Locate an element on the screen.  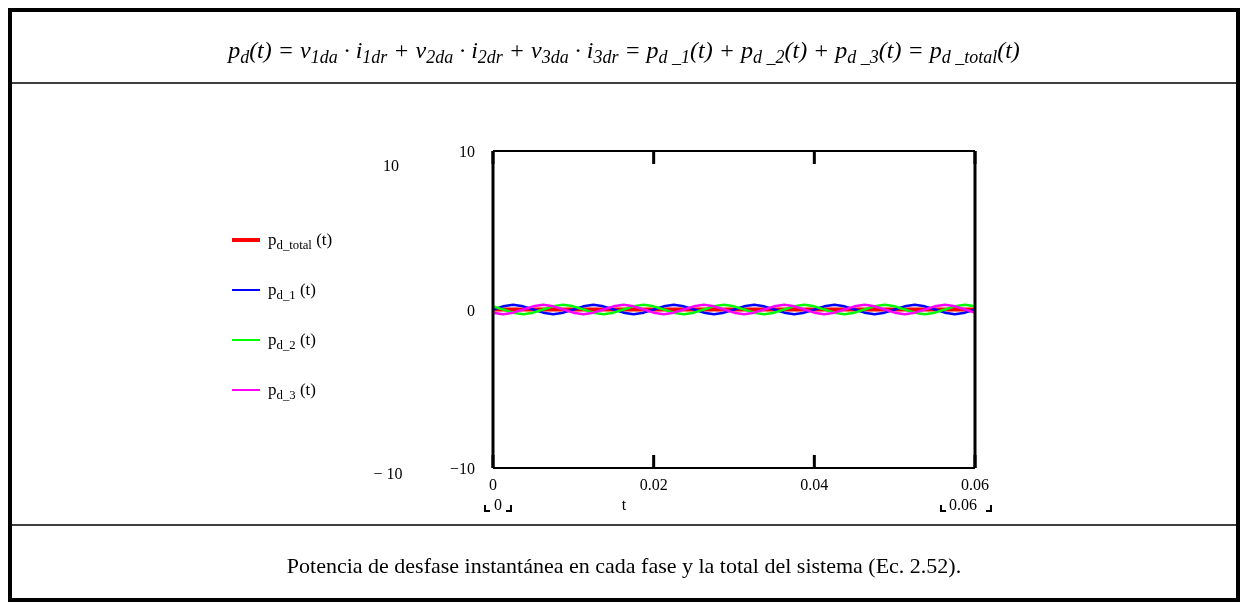
text: Potencia de desfase instantánea en cada fase y la total del sistema (Ec. 2.52). is located at coordinates (624, 565).